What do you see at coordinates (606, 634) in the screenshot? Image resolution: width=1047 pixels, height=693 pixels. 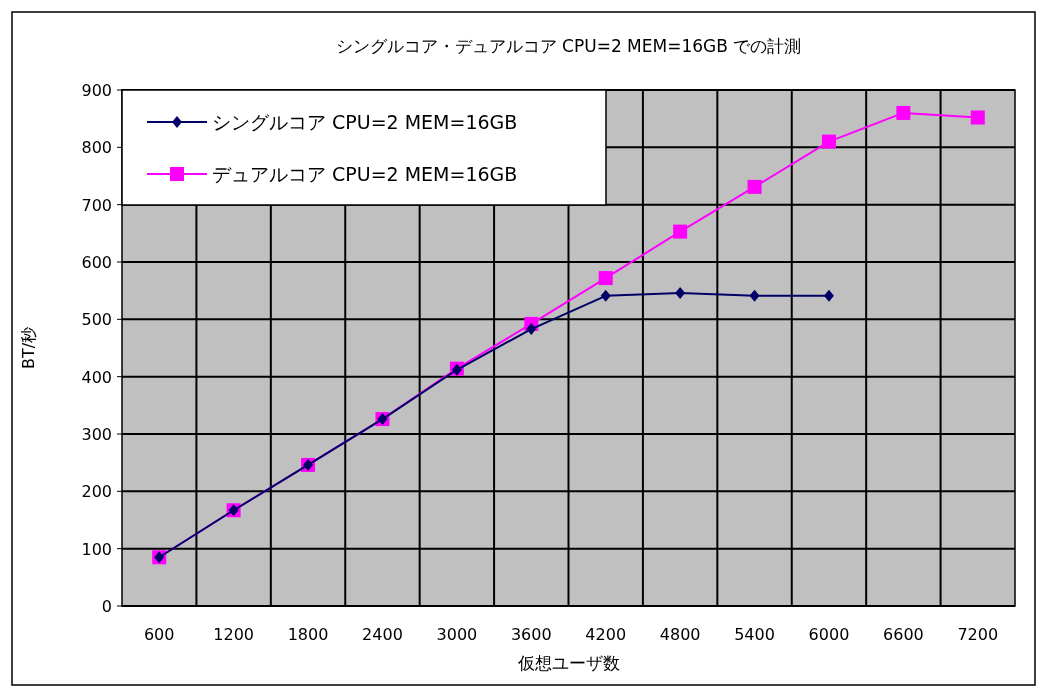 I see `x-tick-label: 4200` at bounding box center [606, 634].